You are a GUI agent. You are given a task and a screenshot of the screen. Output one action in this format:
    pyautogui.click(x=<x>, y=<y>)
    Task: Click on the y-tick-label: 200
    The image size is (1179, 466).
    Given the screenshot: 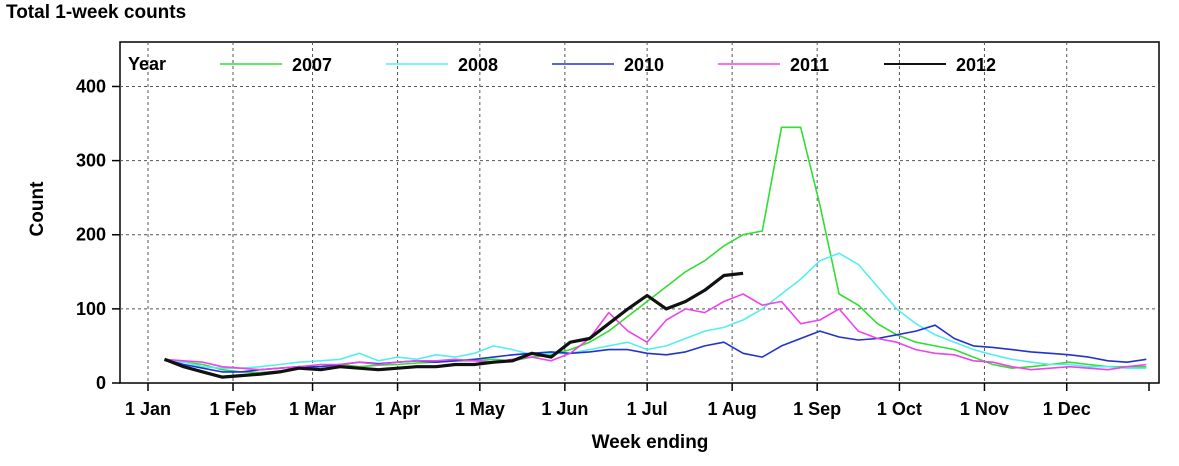 What is the action you would take?
    pyautogui.click(x=91, y=235)
    